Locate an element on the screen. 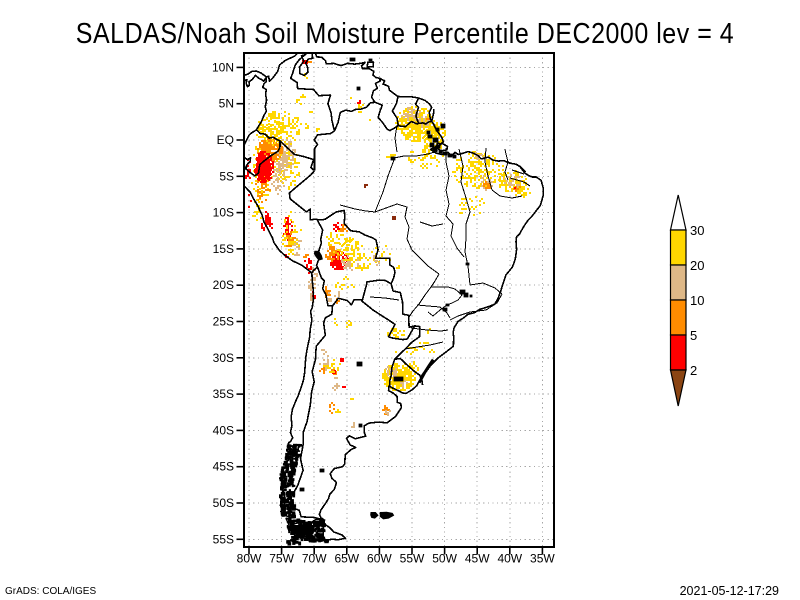  svg-text: EQ is located at coordinates (225, 140).